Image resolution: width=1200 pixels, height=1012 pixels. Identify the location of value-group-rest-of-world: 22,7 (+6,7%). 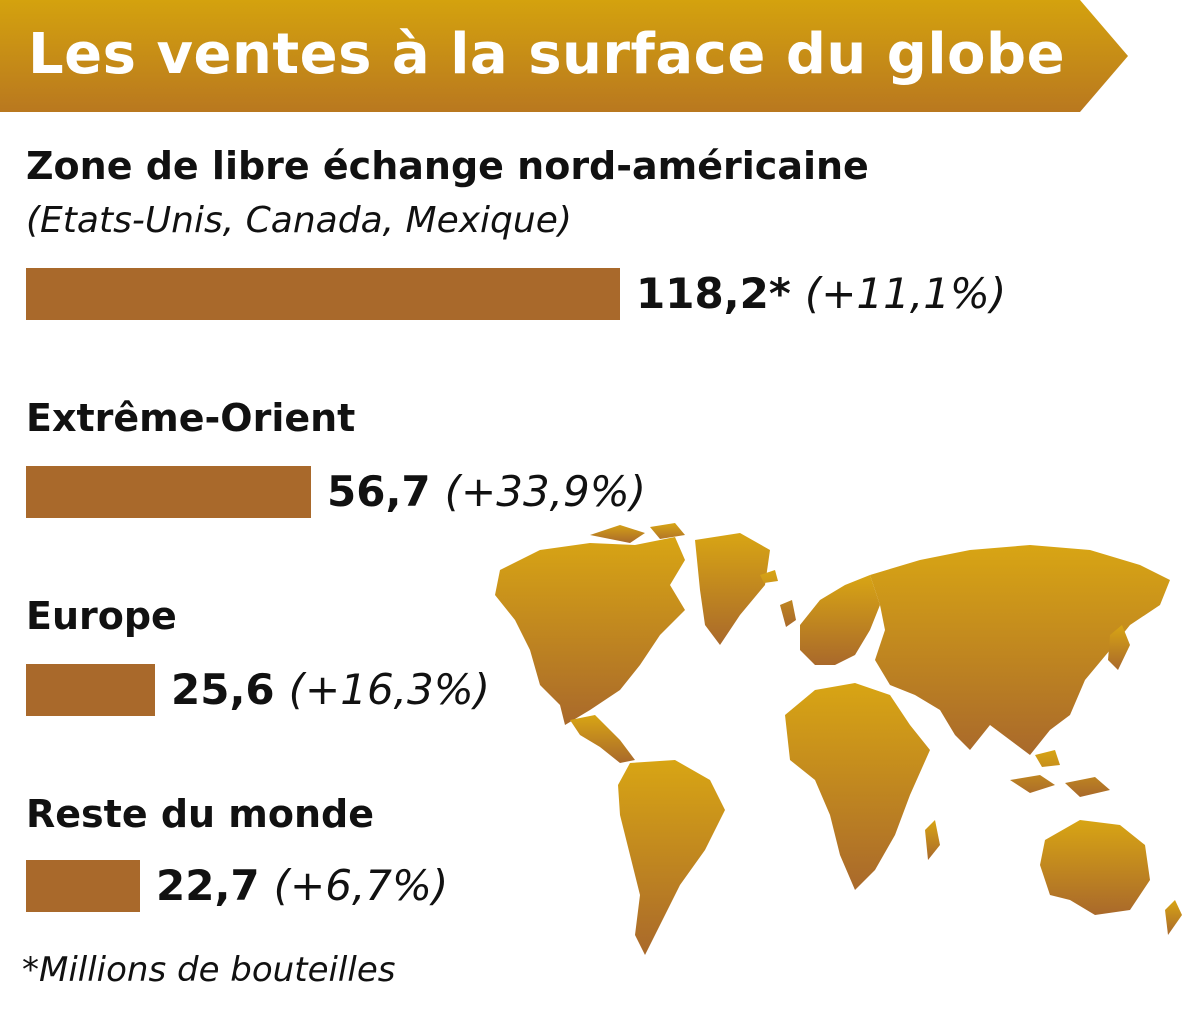
(302, 886).